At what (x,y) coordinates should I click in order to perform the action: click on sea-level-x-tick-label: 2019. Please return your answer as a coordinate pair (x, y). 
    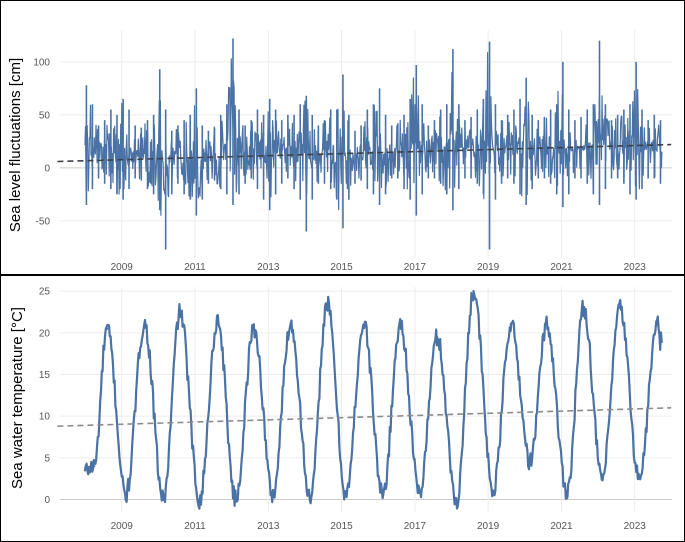
    Looking at the image, I should click on (488, 267).